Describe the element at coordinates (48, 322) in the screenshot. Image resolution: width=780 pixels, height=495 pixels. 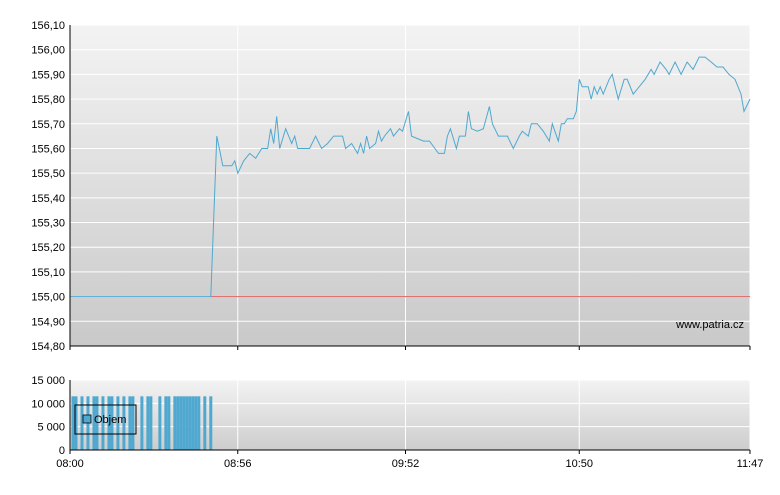
I see `price-y-tick-label: 154,90` at that location.